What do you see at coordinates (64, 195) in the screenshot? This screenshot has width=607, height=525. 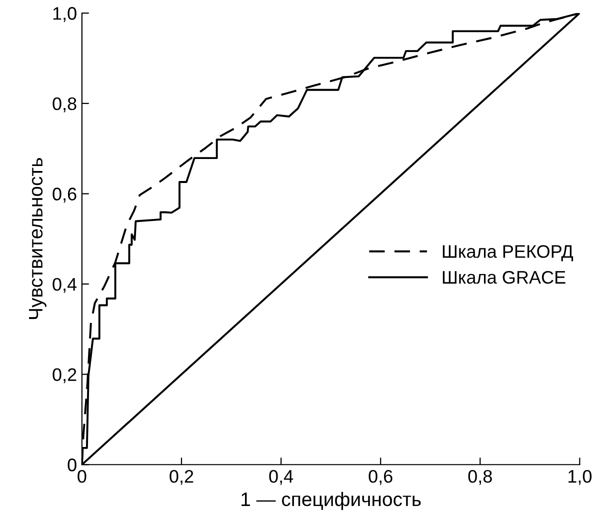 I see `y-tick-label: 0,6` at bounding box center [64, 195].